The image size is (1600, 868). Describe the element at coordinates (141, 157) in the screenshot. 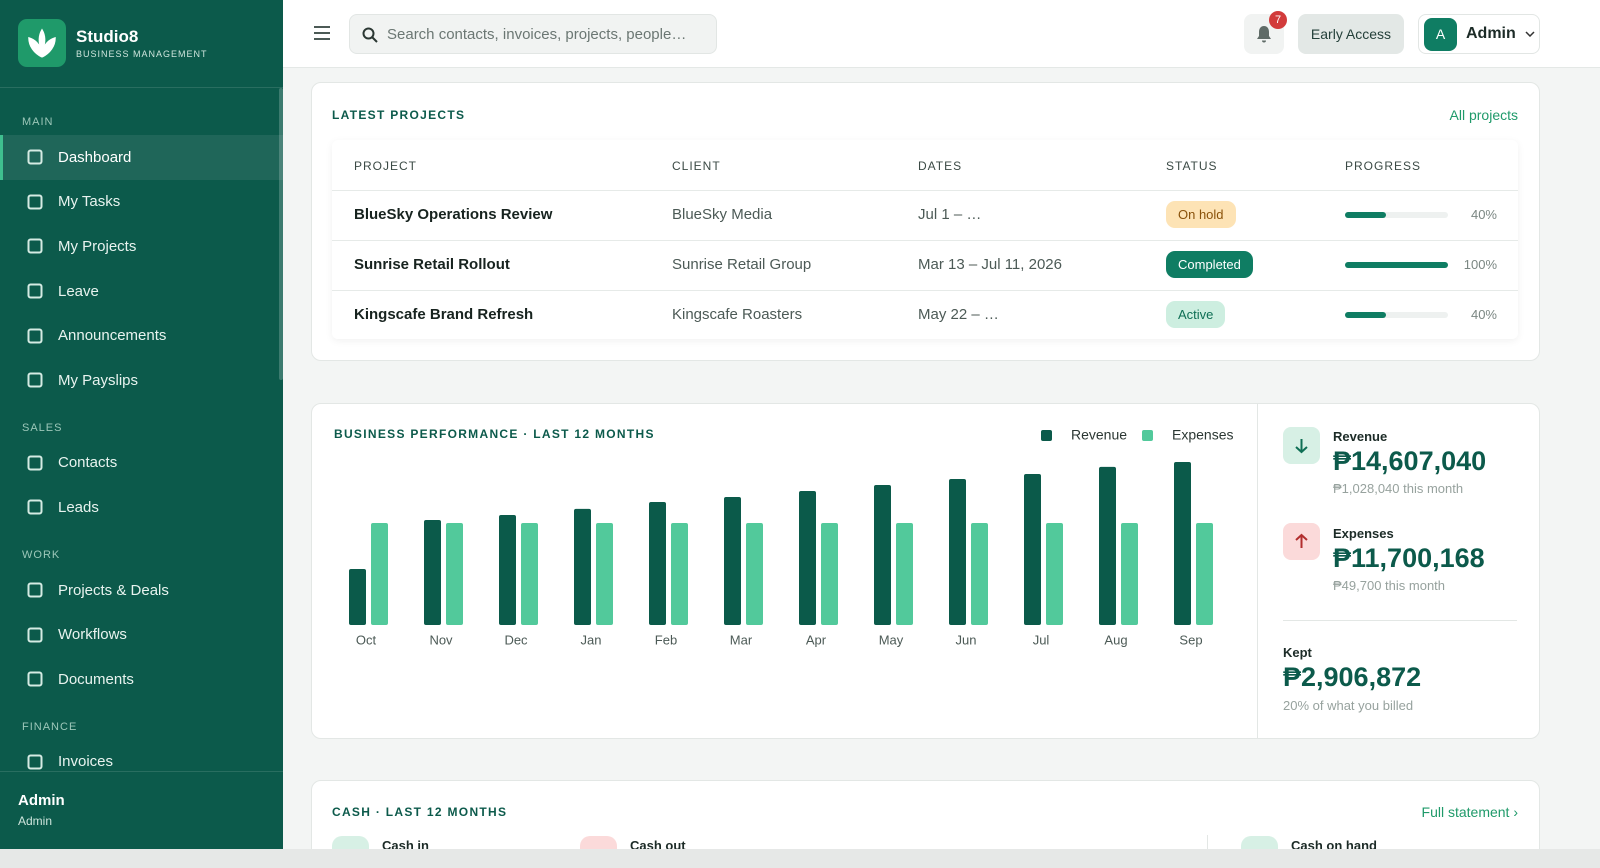

I see `nav-item: Dashboard` at that location.